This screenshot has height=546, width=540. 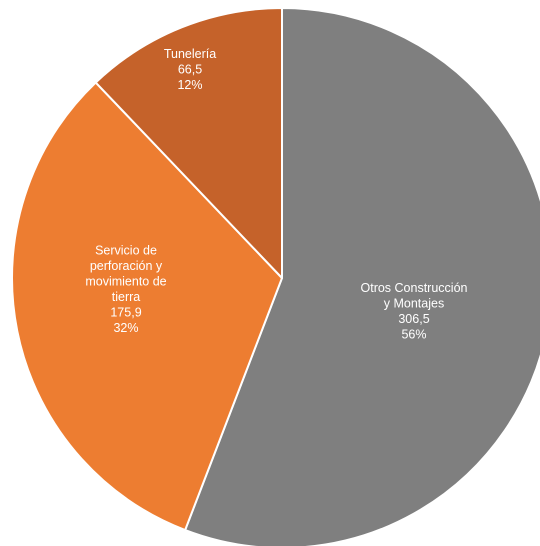 I want to click on slice-value-label: 66,5, so click(x=190, y=69).